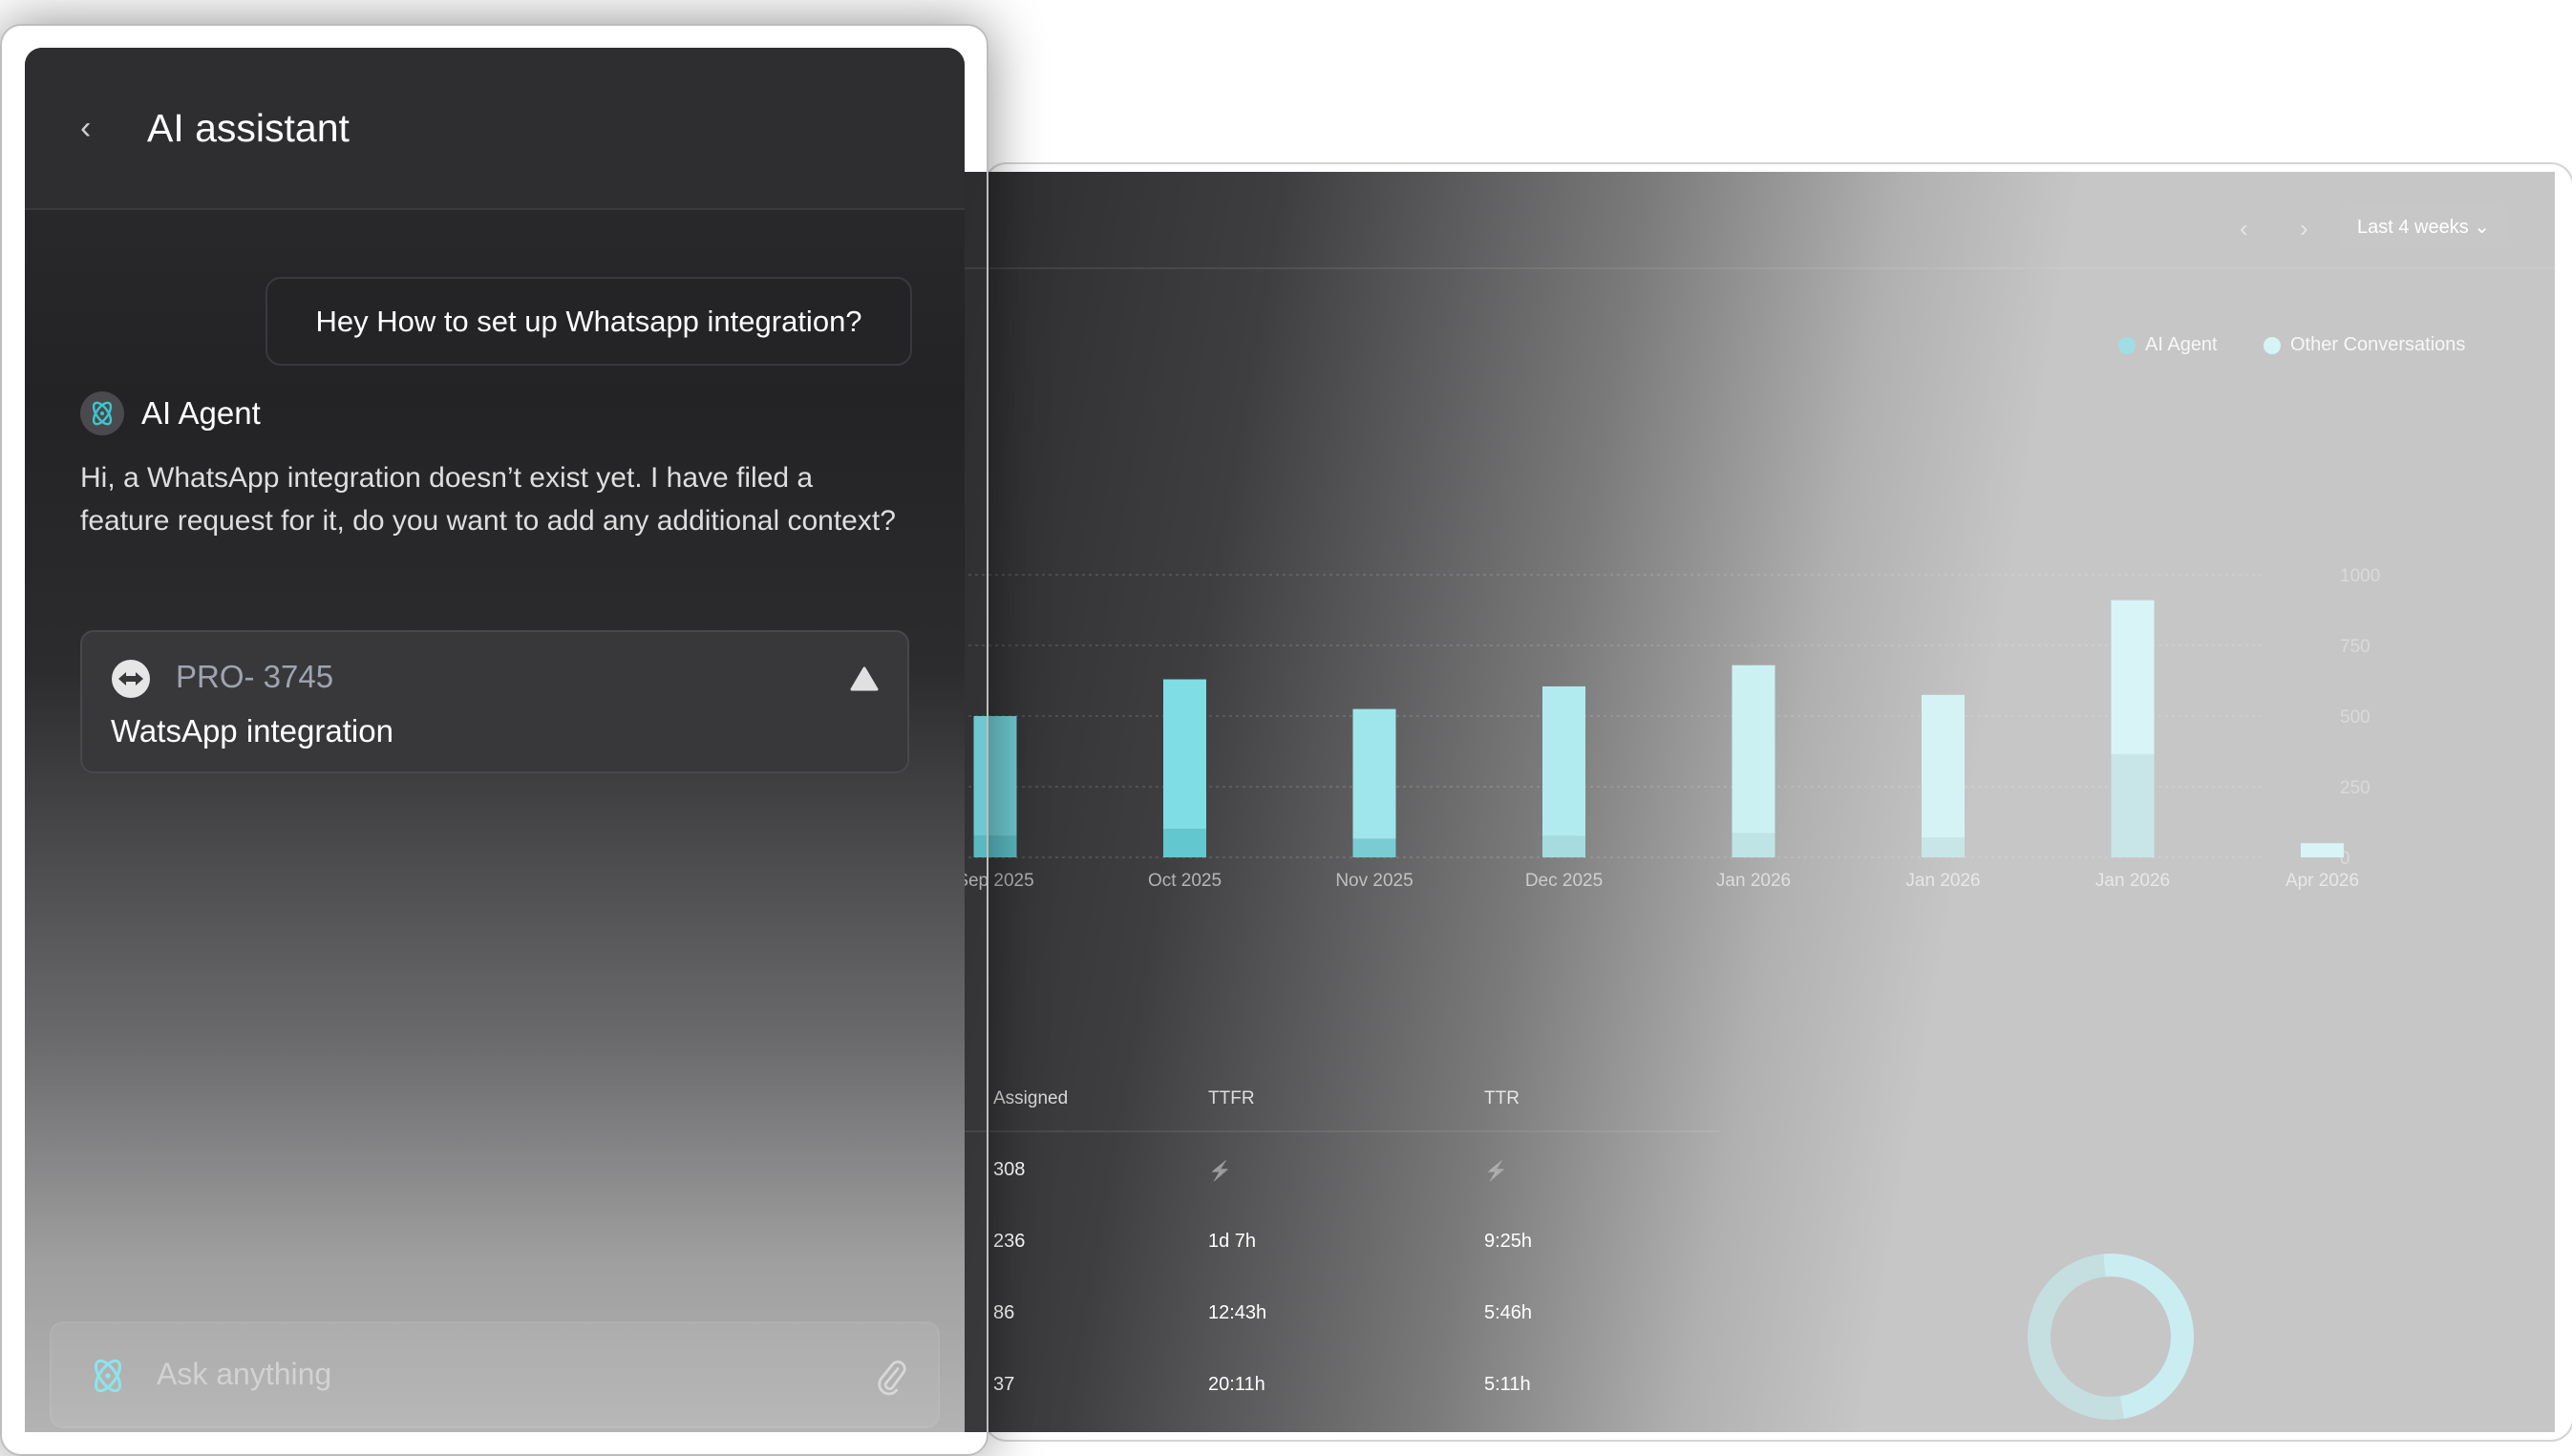  I want to click on y-tick-label: 500, so click(2355, 718).